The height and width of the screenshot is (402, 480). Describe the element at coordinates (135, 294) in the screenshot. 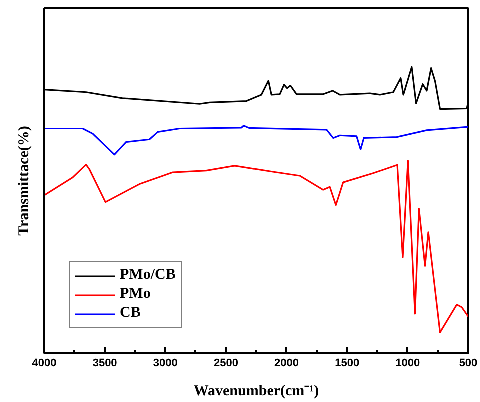

I see `legend-label: PMo` at that location.